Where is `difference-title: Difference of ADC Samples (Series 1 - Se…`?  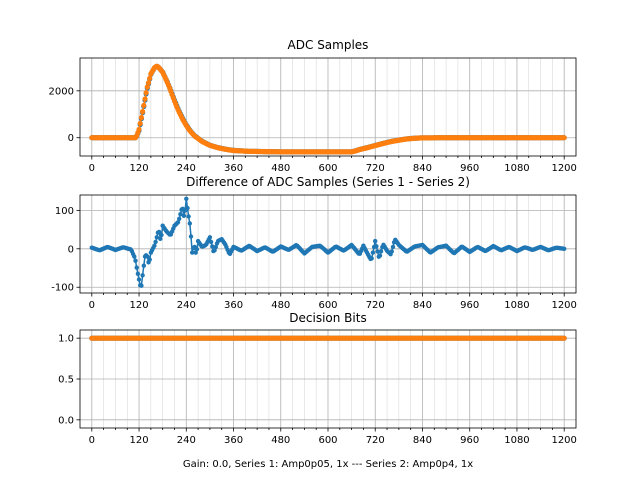 difference-title: Difference of ADC Samples (Series 1 - Se… is located at coordinates (328, 182).